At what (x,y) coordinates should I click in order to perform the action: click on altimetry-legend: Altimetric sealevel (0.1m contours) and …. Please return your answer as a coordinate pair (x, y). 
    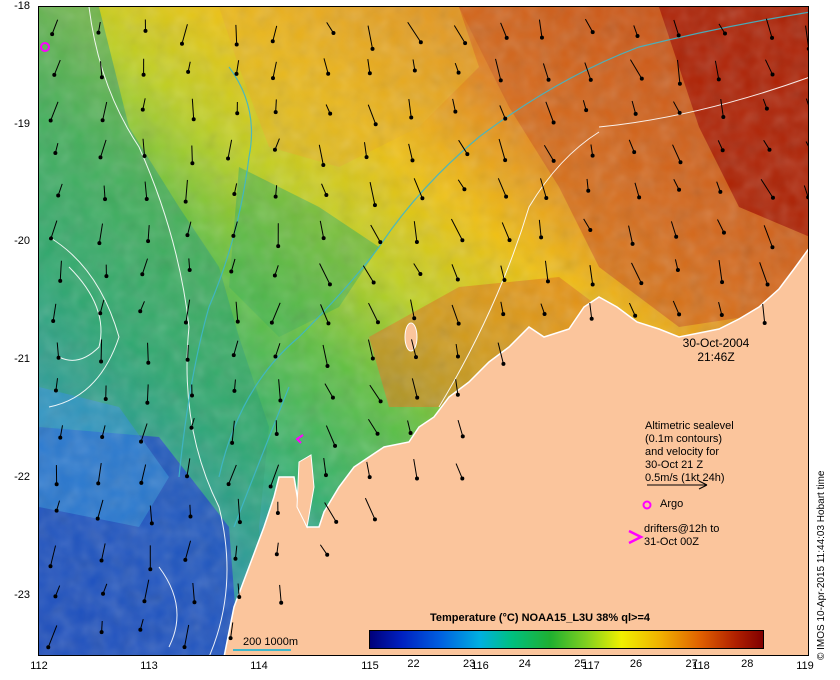
    Looking at the image, I should click on (689, 452).